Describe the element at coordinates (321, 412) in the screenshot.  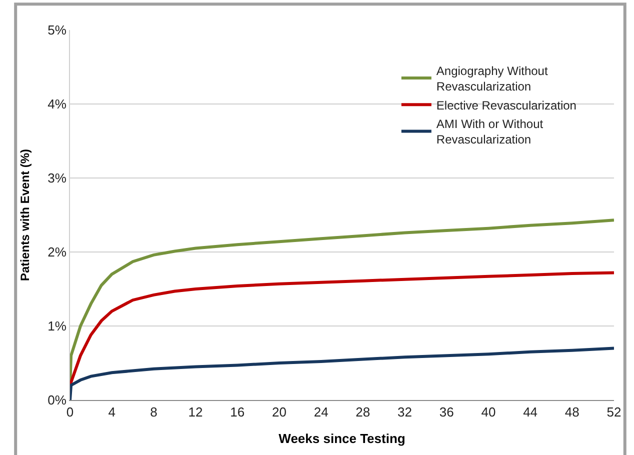
I see `x-tick-label: 24` at that location.